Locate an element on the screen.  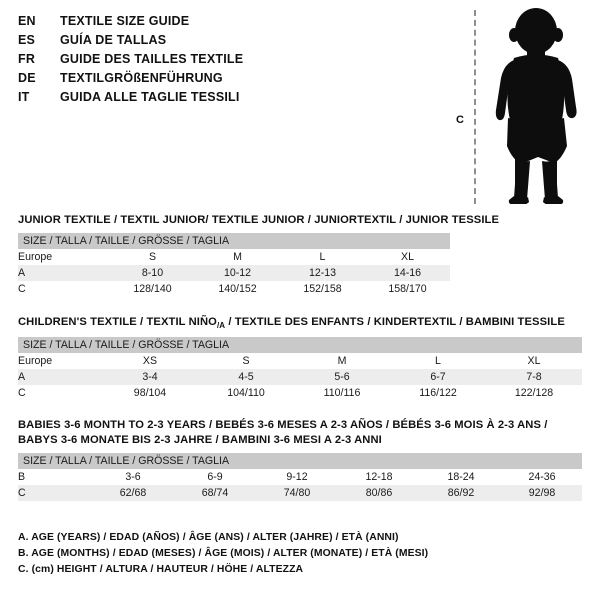
table-cell: 6-9 is located at coordinates (215, 477).